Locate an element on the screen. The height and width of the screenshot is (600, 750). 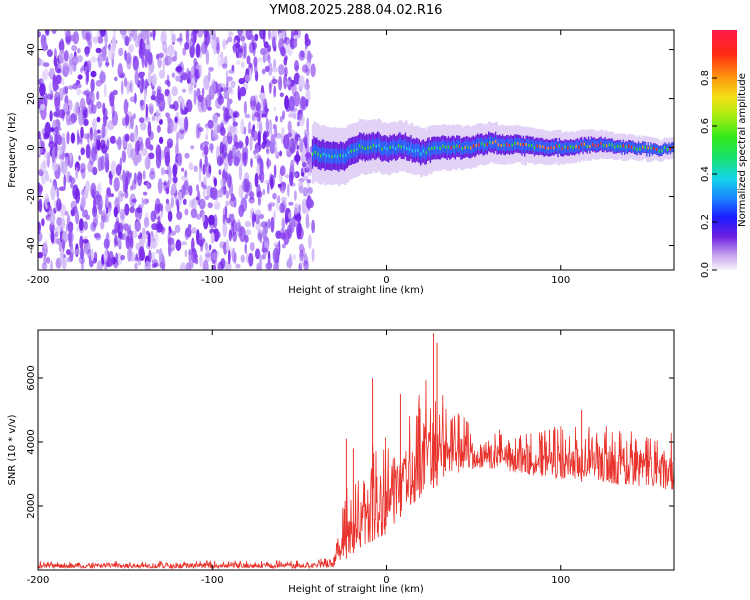
x-tick-label: -100 is located at coordinates (212, 280).